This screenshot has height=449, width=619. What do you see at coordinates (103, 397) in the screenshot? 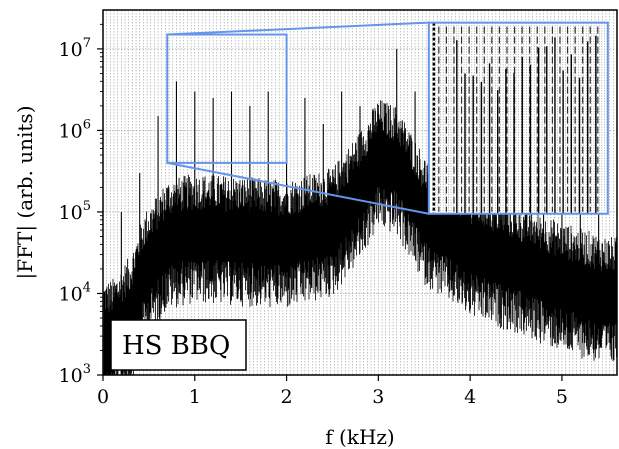
I see `x-tick-label: 0` at bounding box center [103, 397].